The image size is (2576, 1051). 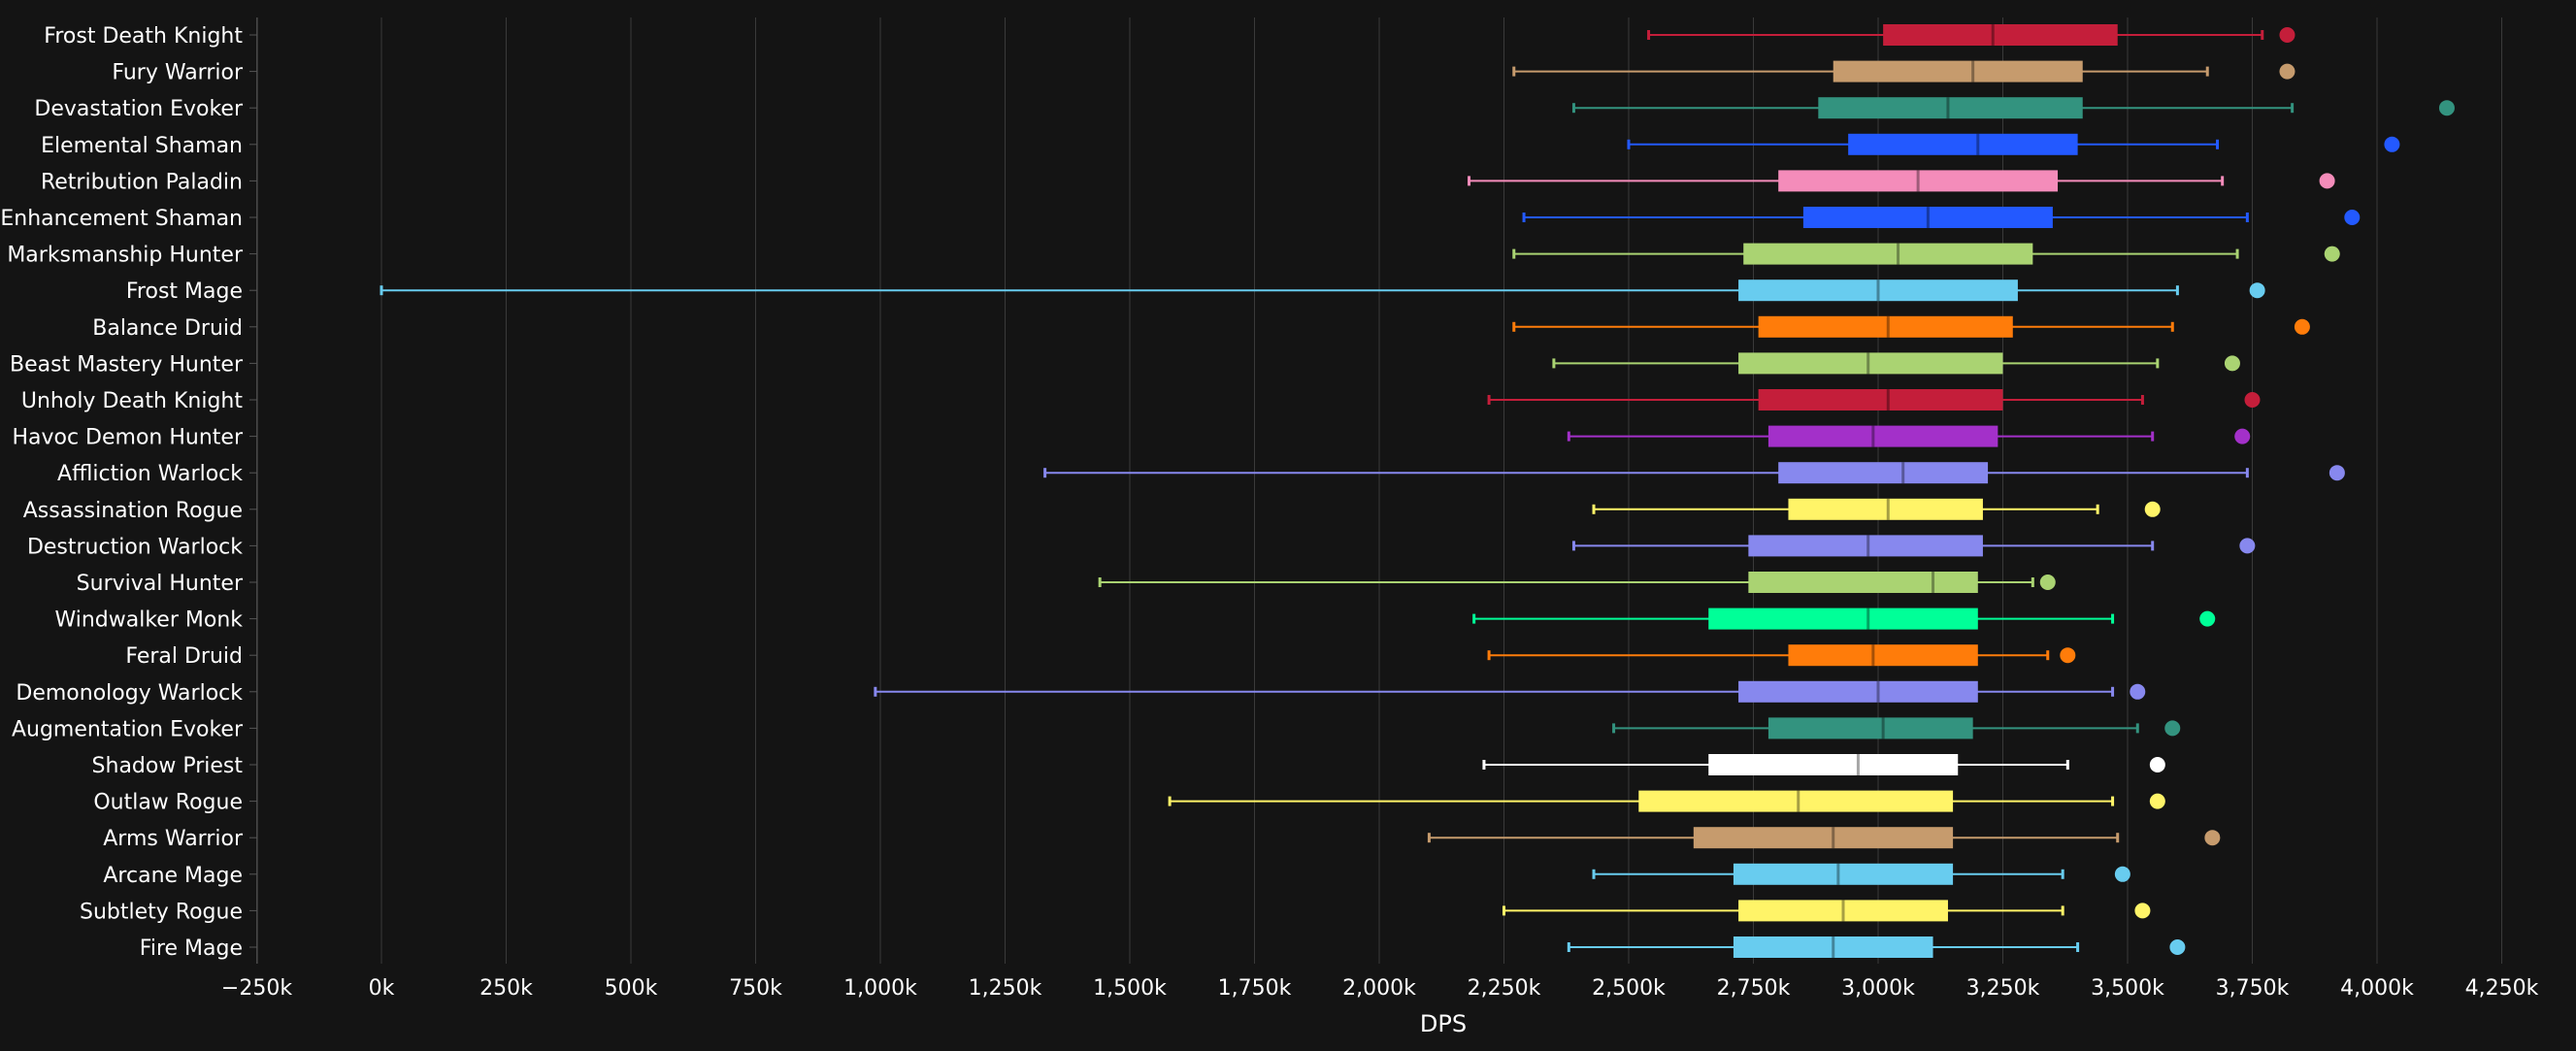 What do you see at coordinates (2253, 988) in the screenshot?
I see `x-tick-label: 3,750k` at bounding box center [2253, 988].